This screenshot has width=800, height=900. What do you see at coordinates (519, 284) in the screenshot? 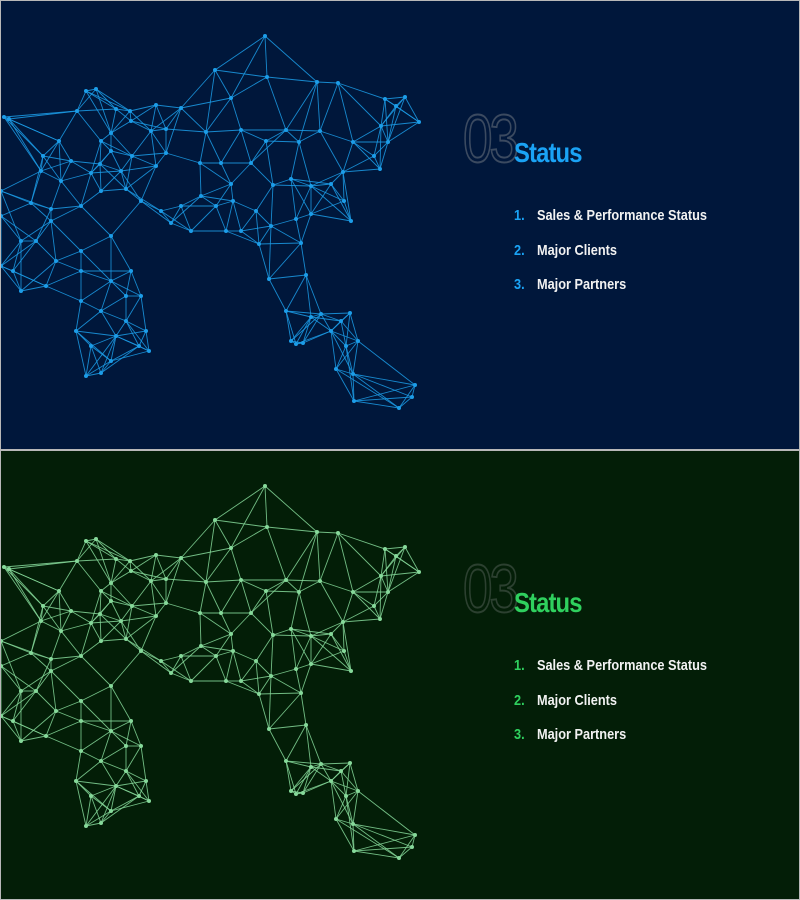
I see `item-number: 3.` at bounding box center [519, 284].